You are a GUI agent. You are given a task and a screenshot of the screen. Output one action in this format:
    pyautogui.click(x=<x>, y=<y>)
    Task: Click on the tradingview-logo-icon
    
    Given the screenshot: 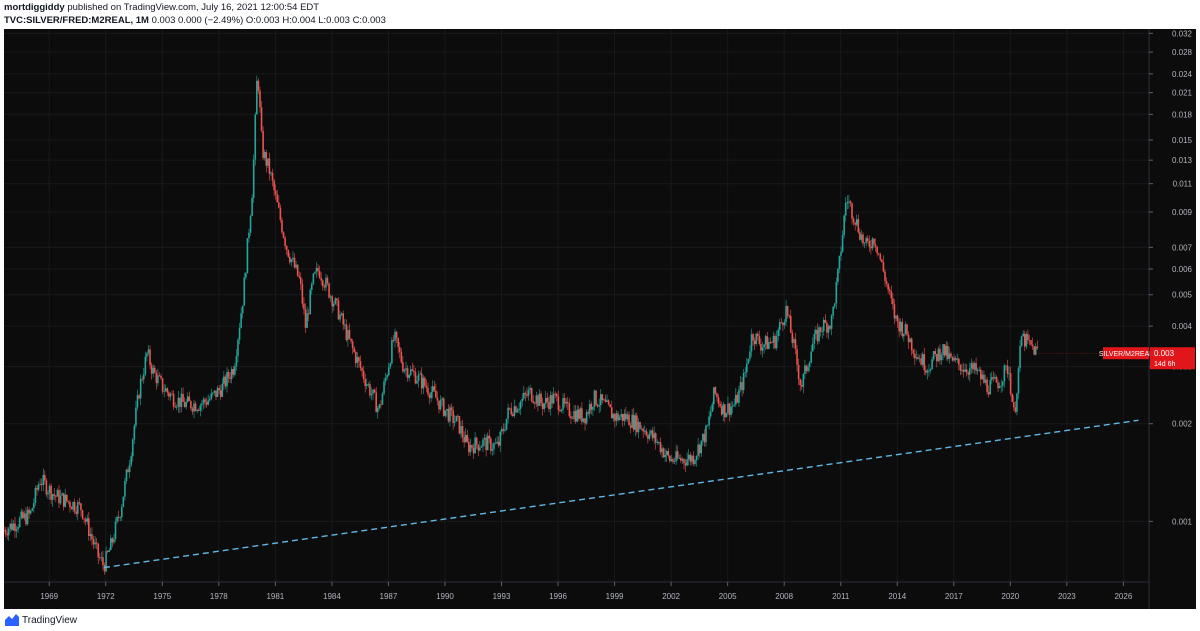 What is the action you would take?
    pyautogui.click(x=12, y=620)
    